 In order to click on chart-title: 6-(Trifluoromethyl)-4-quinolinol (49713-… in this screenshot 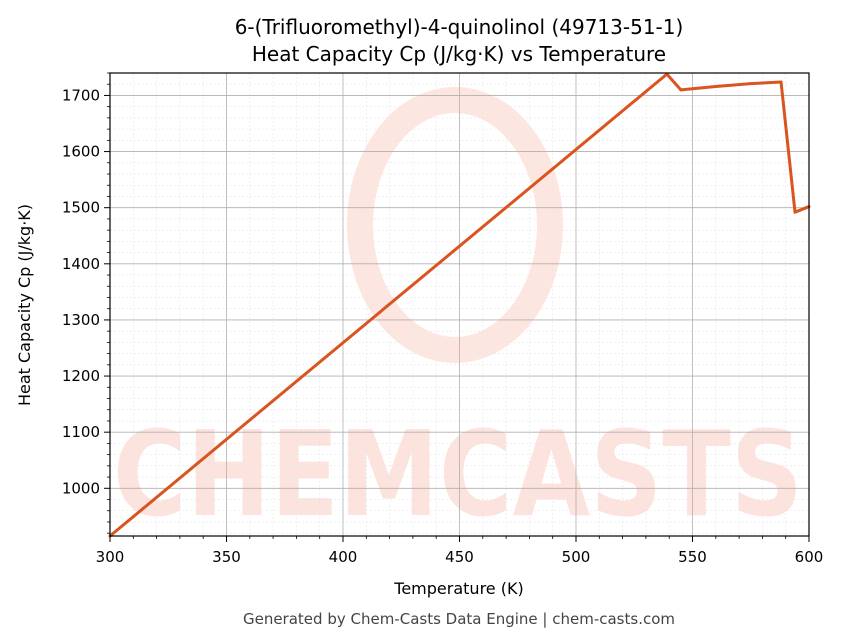, I will do `click(459, 27)`.